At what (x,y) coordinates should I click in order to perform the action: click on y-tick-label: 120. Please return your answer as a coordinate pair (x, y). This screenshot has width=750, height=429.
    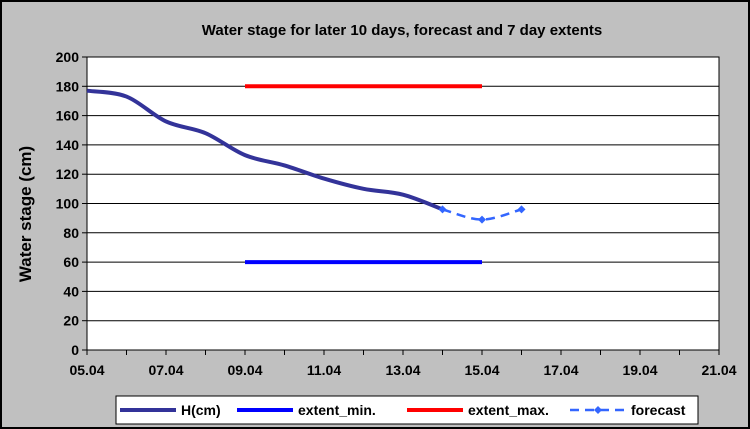
    Looking at the image, I should click on (68, 174).